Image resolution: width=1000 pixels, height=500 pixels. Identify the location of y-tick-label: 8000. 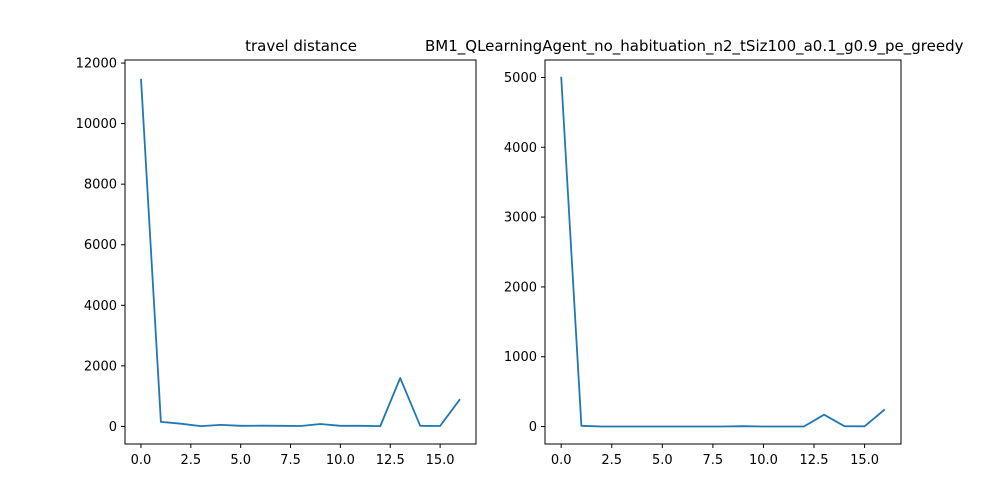
(100, 185).